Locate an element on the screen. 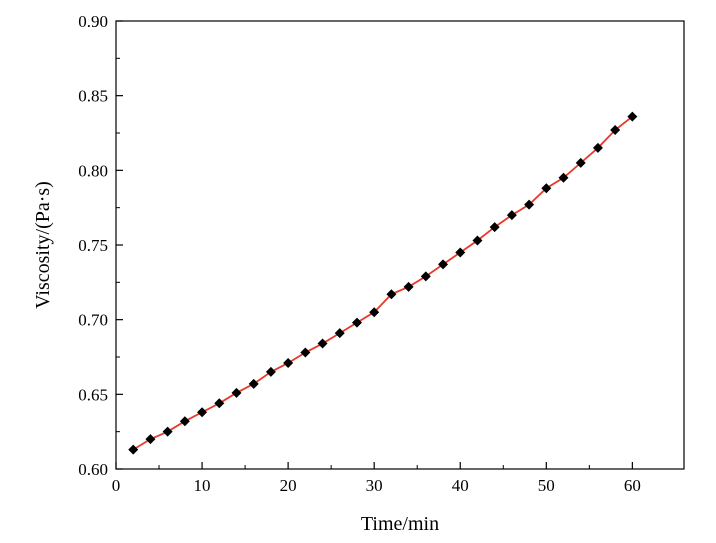 This screenshot has width=716, height=543. x-tick-labels: 0 10 20 30 40 50 60 is located at coordinates (376, 485).